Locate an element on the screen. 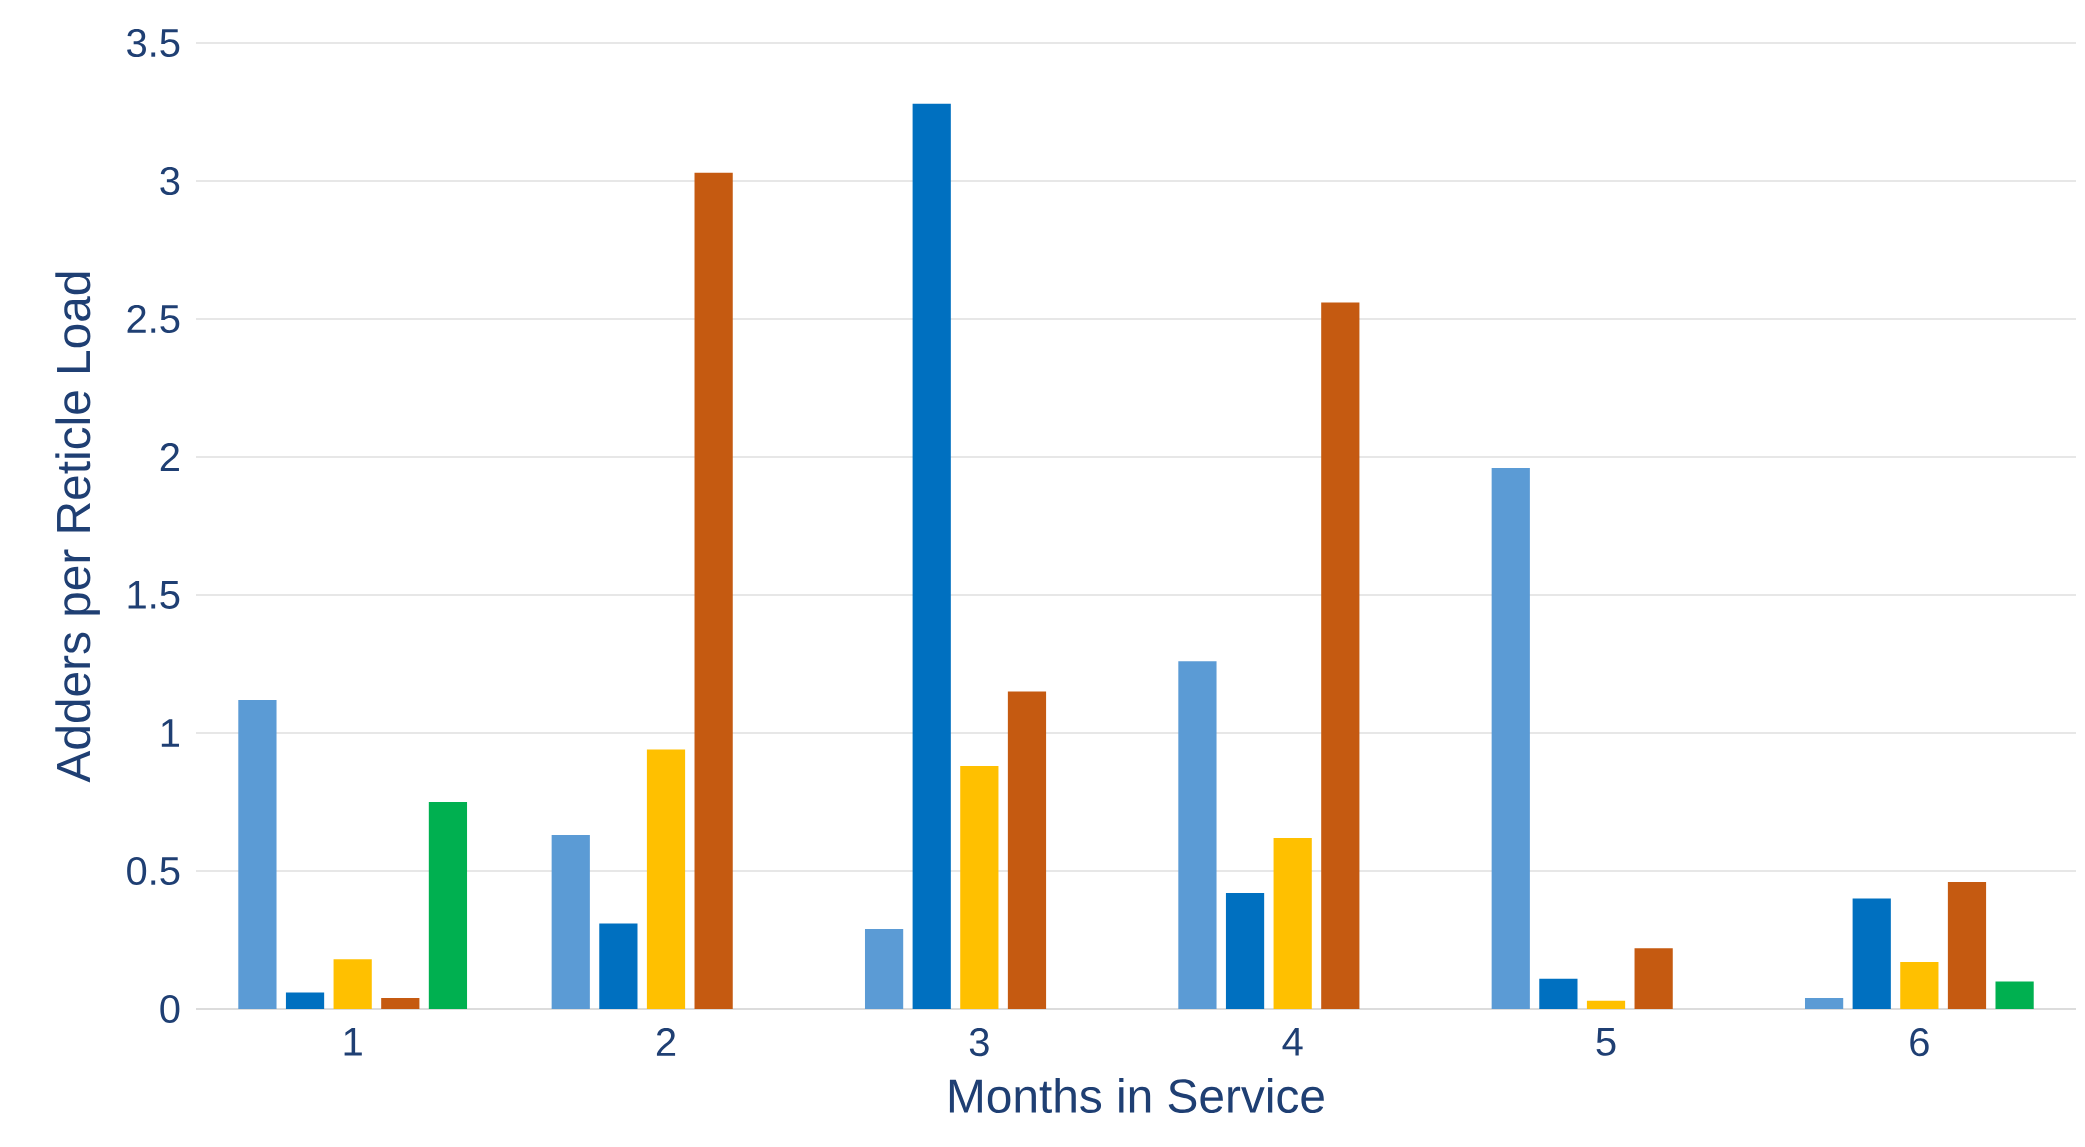 This screenshot has height=1147, width=2085. x-tick-label: 4 is located at coordinates (1292, 1042).